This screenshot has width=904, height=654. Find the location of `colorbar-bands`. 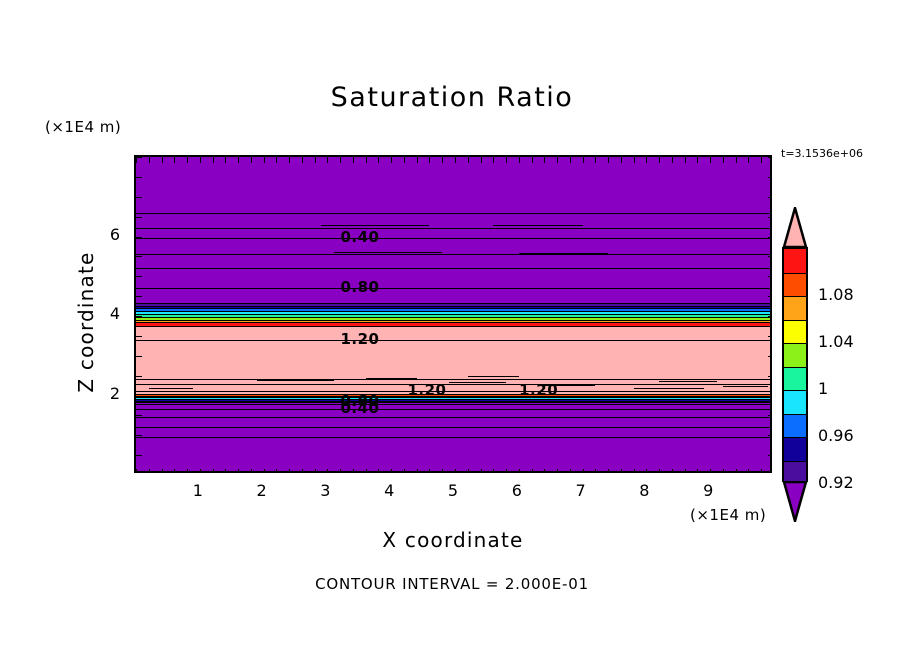

colorbar-bands is located at coordinates (795, 365).